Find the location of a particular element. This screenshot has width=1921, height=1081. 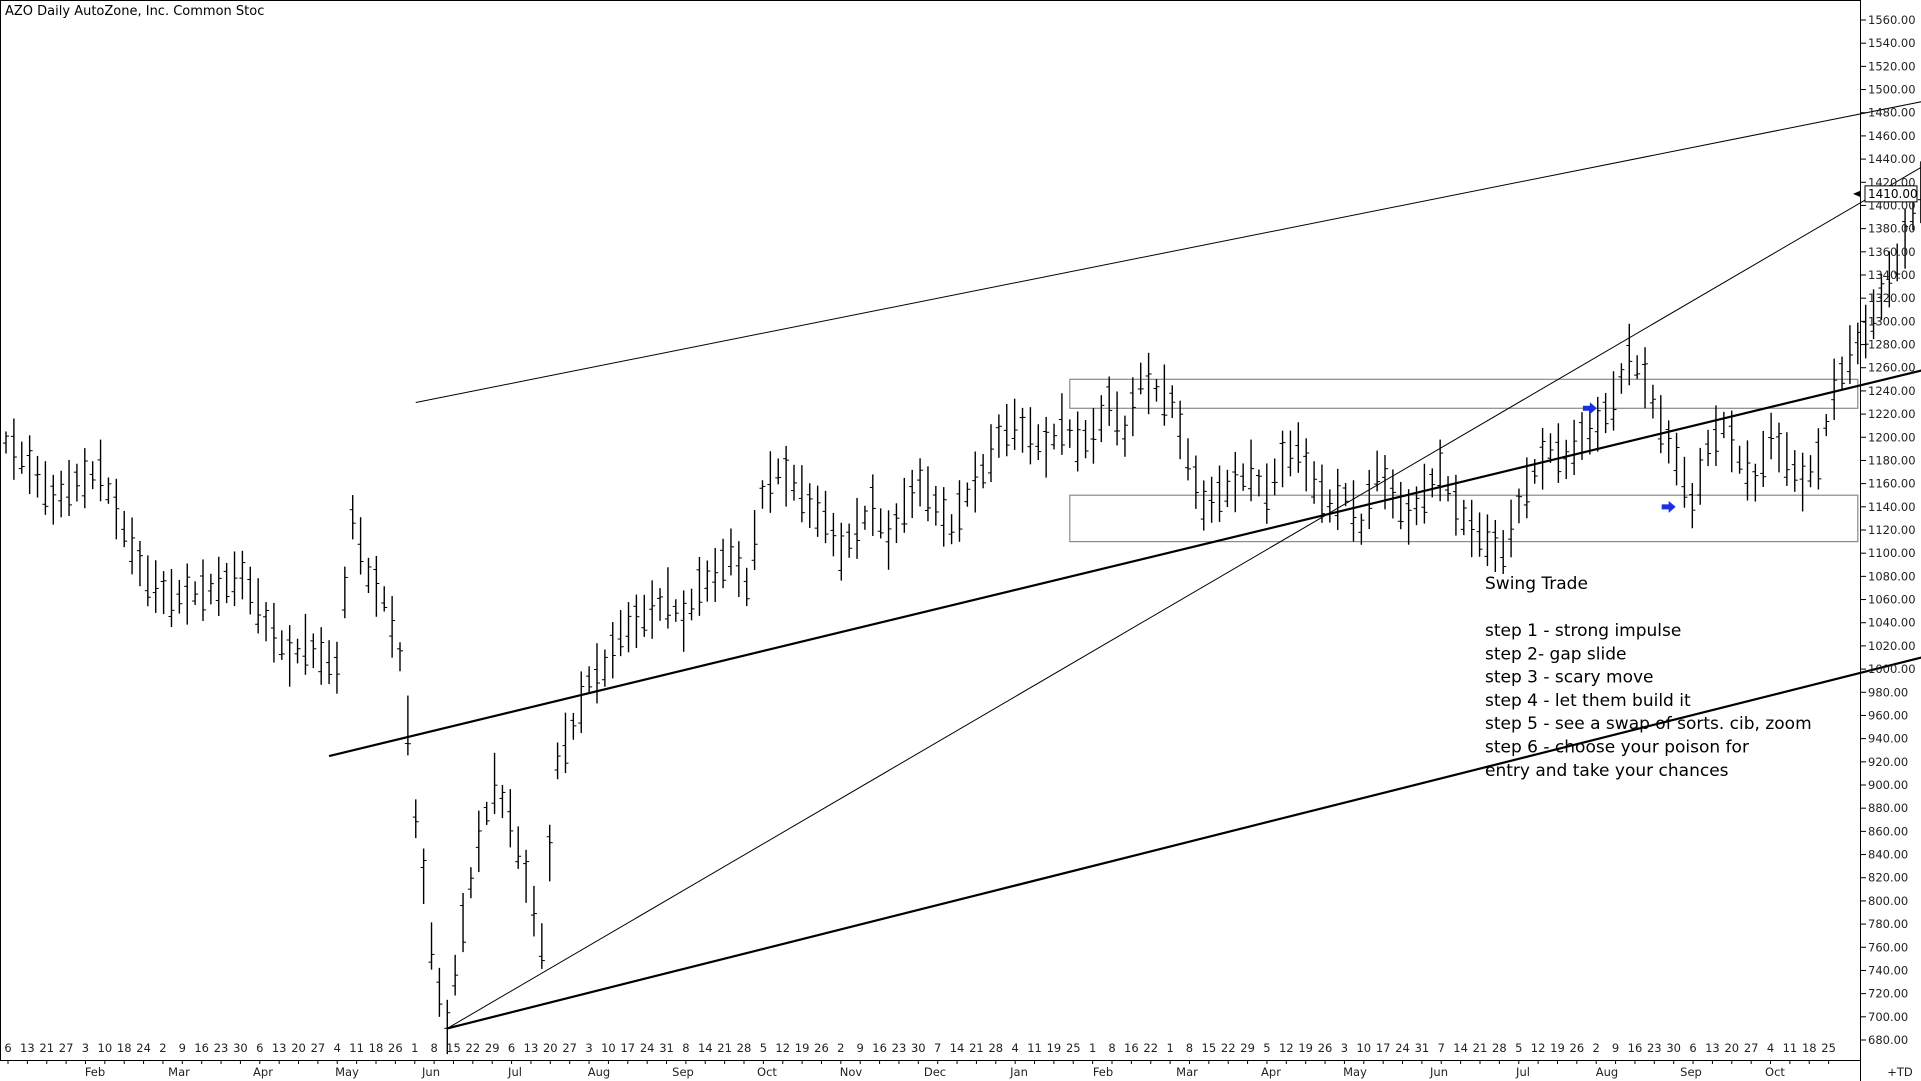

y-tick-label: 1300.00 is located at coordinates (1892, 321).